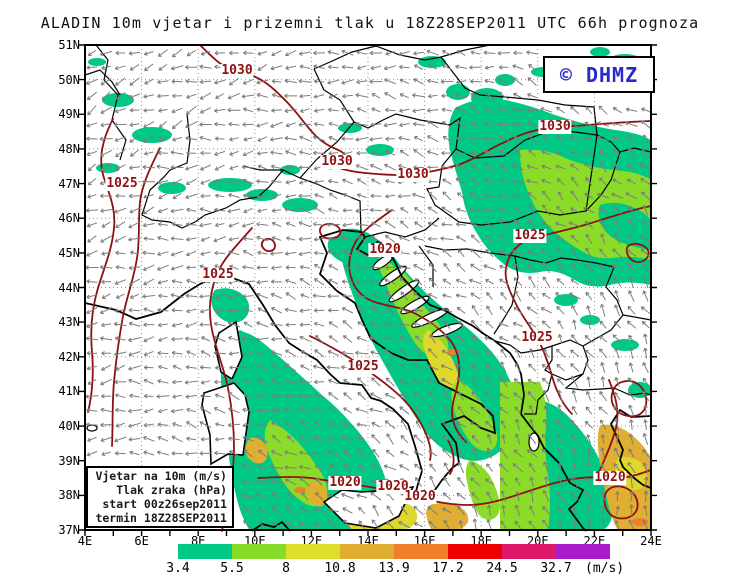  I want to click on legend-value: 3.4, so click(178, 568).